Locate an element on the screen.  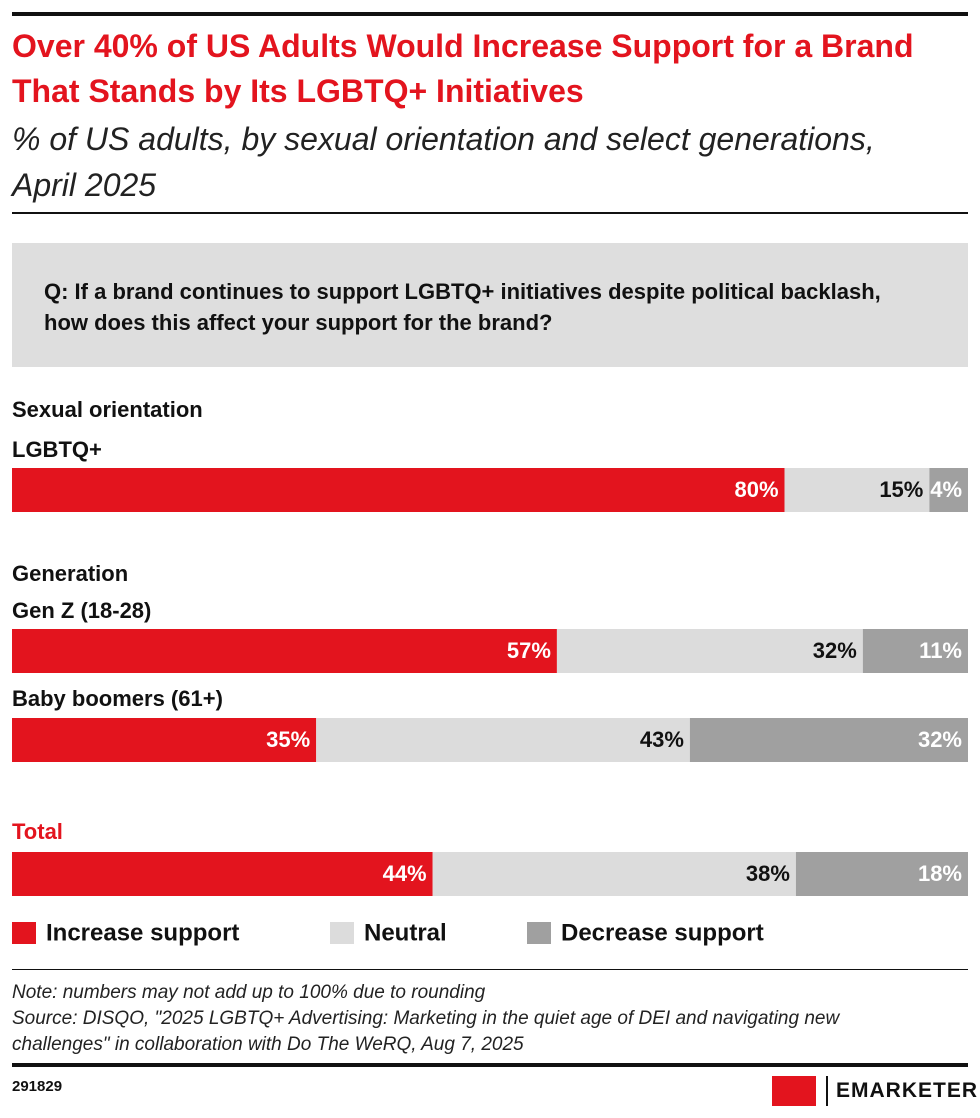
category-label: LGBTQ+ is located at coordinates (57, 449).